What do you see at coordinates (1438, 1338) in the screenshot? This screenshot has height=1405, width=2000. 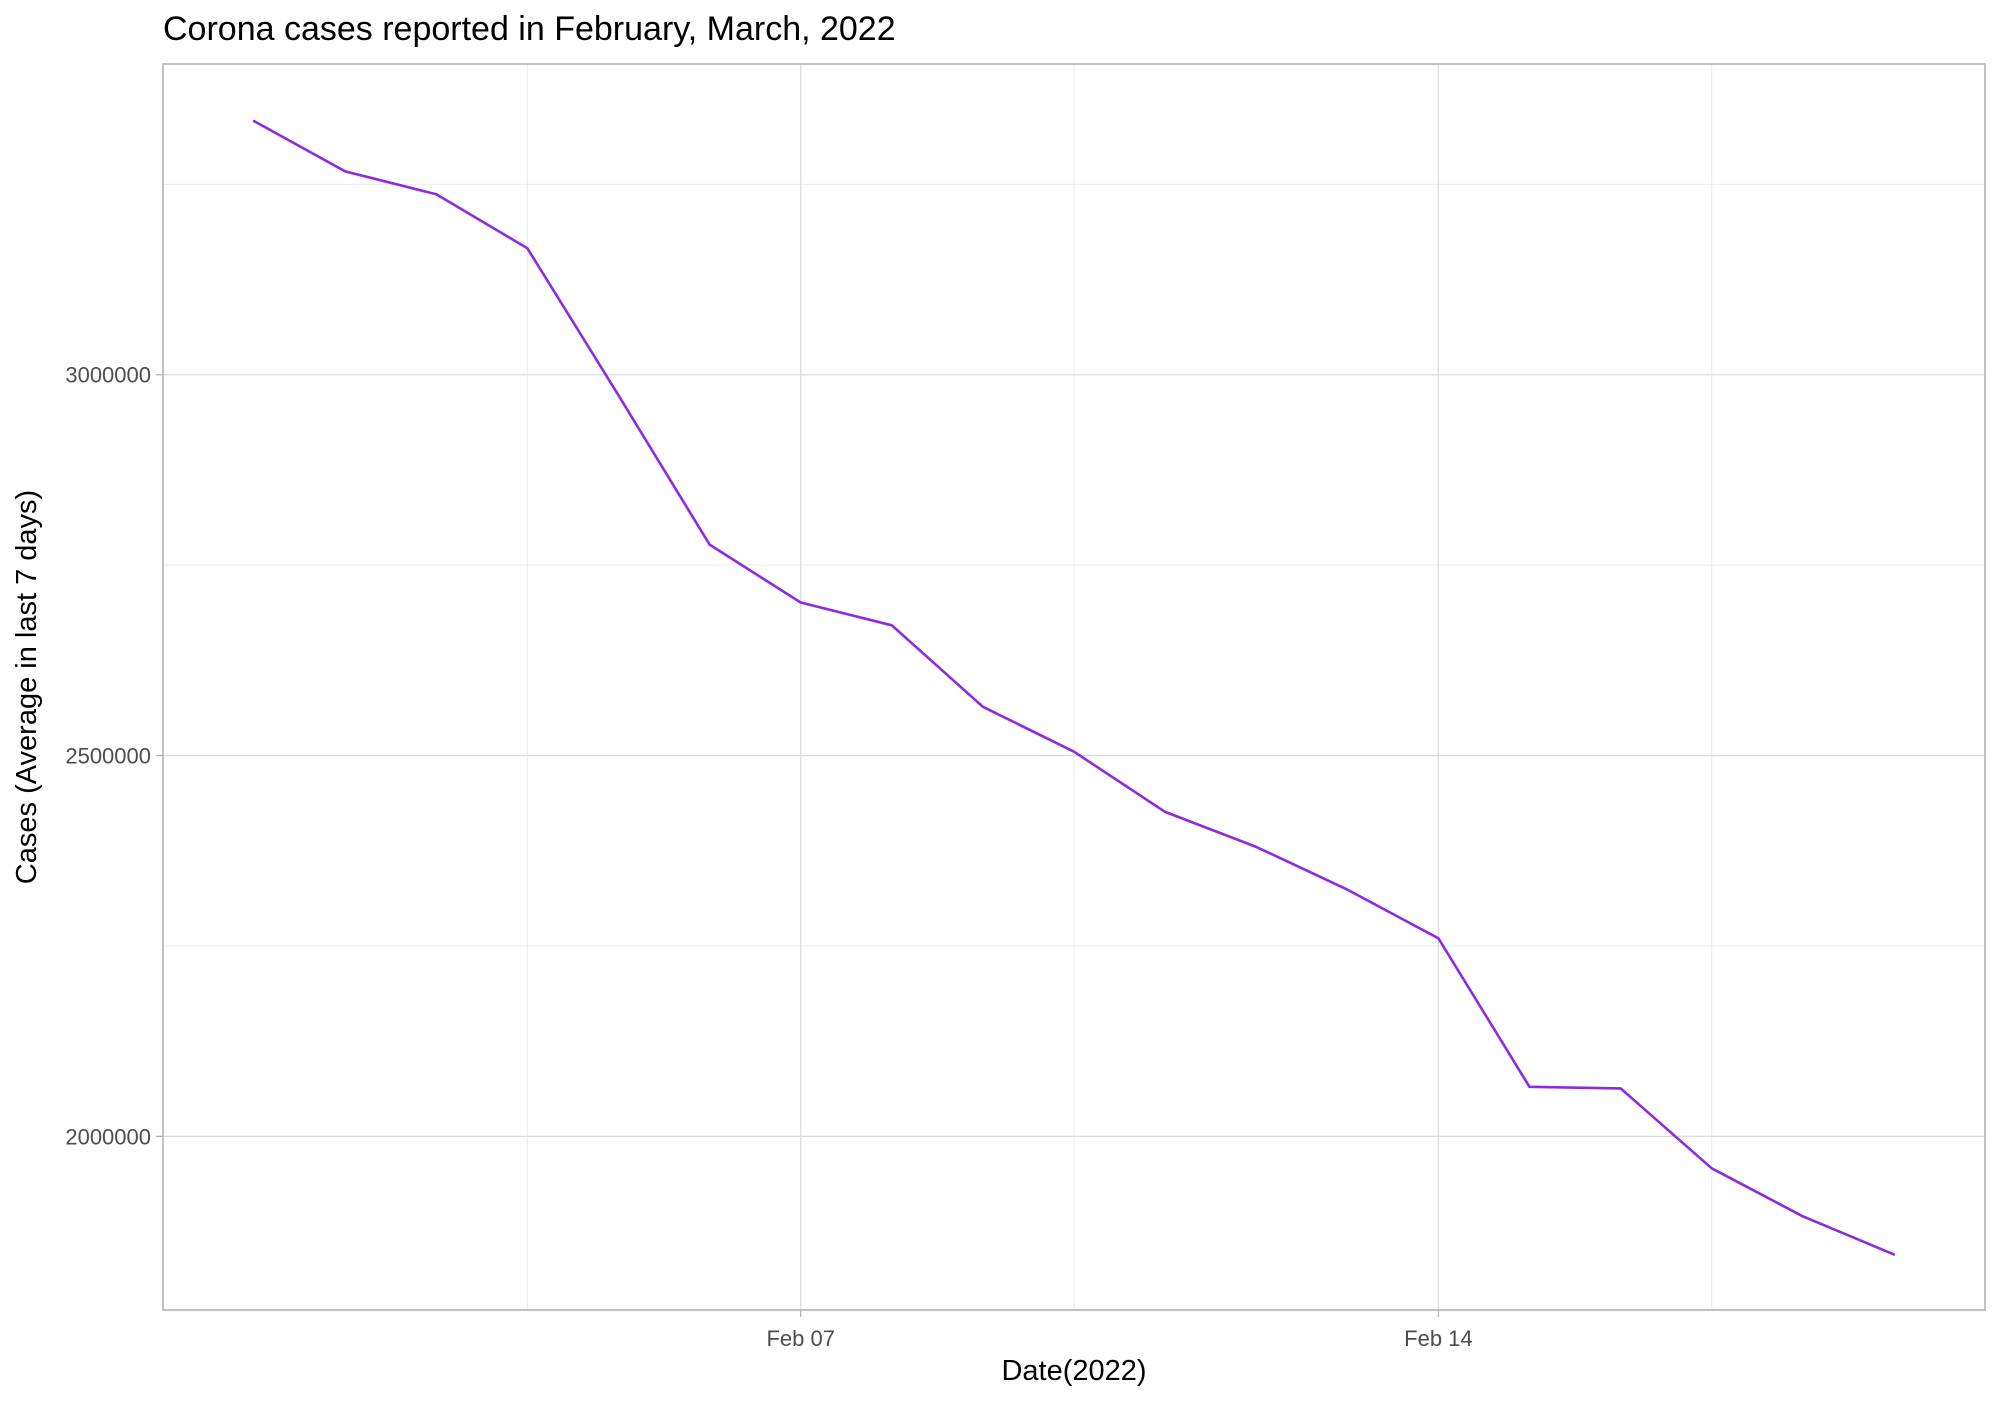 I see `x-tick-label: Feb 14` at bounding box center [1438, 1338].